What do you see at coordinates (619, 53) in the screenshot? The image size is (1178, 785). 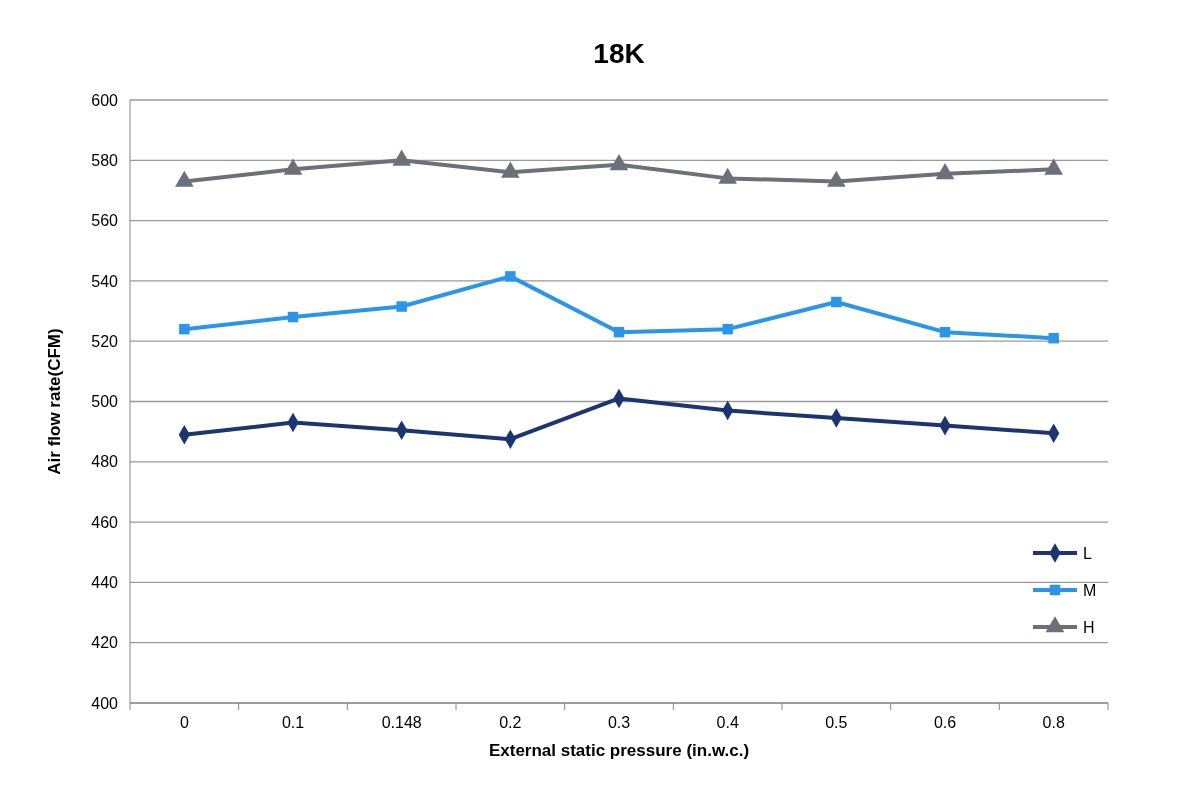 I see `chart-title: 18K` at bounding box center [619, 53].